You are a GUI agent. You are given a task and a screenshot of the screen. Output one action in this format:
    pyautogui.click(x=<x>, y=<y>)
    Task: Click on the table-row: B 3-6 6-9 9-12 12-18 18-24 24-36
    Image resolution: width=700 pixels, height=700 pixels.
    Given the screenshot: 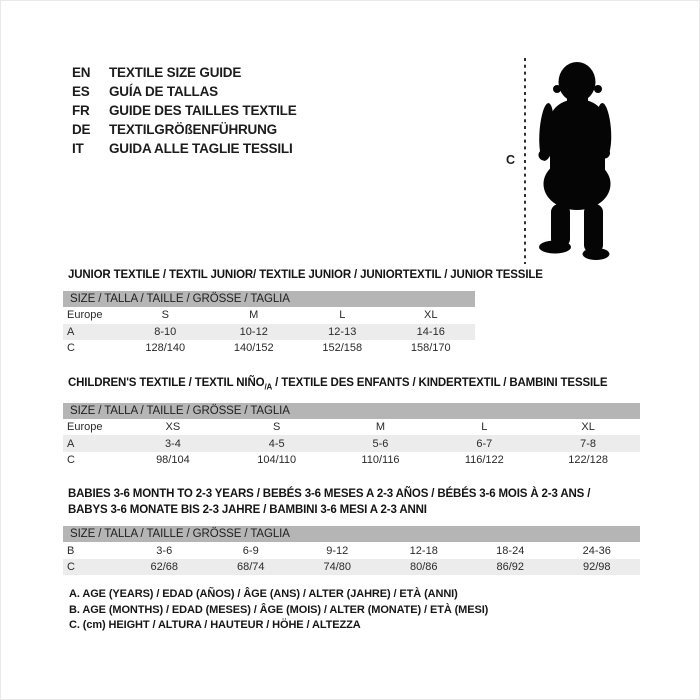 What is the action you would take?
    pyautogui.click(x=351, y=550)
    